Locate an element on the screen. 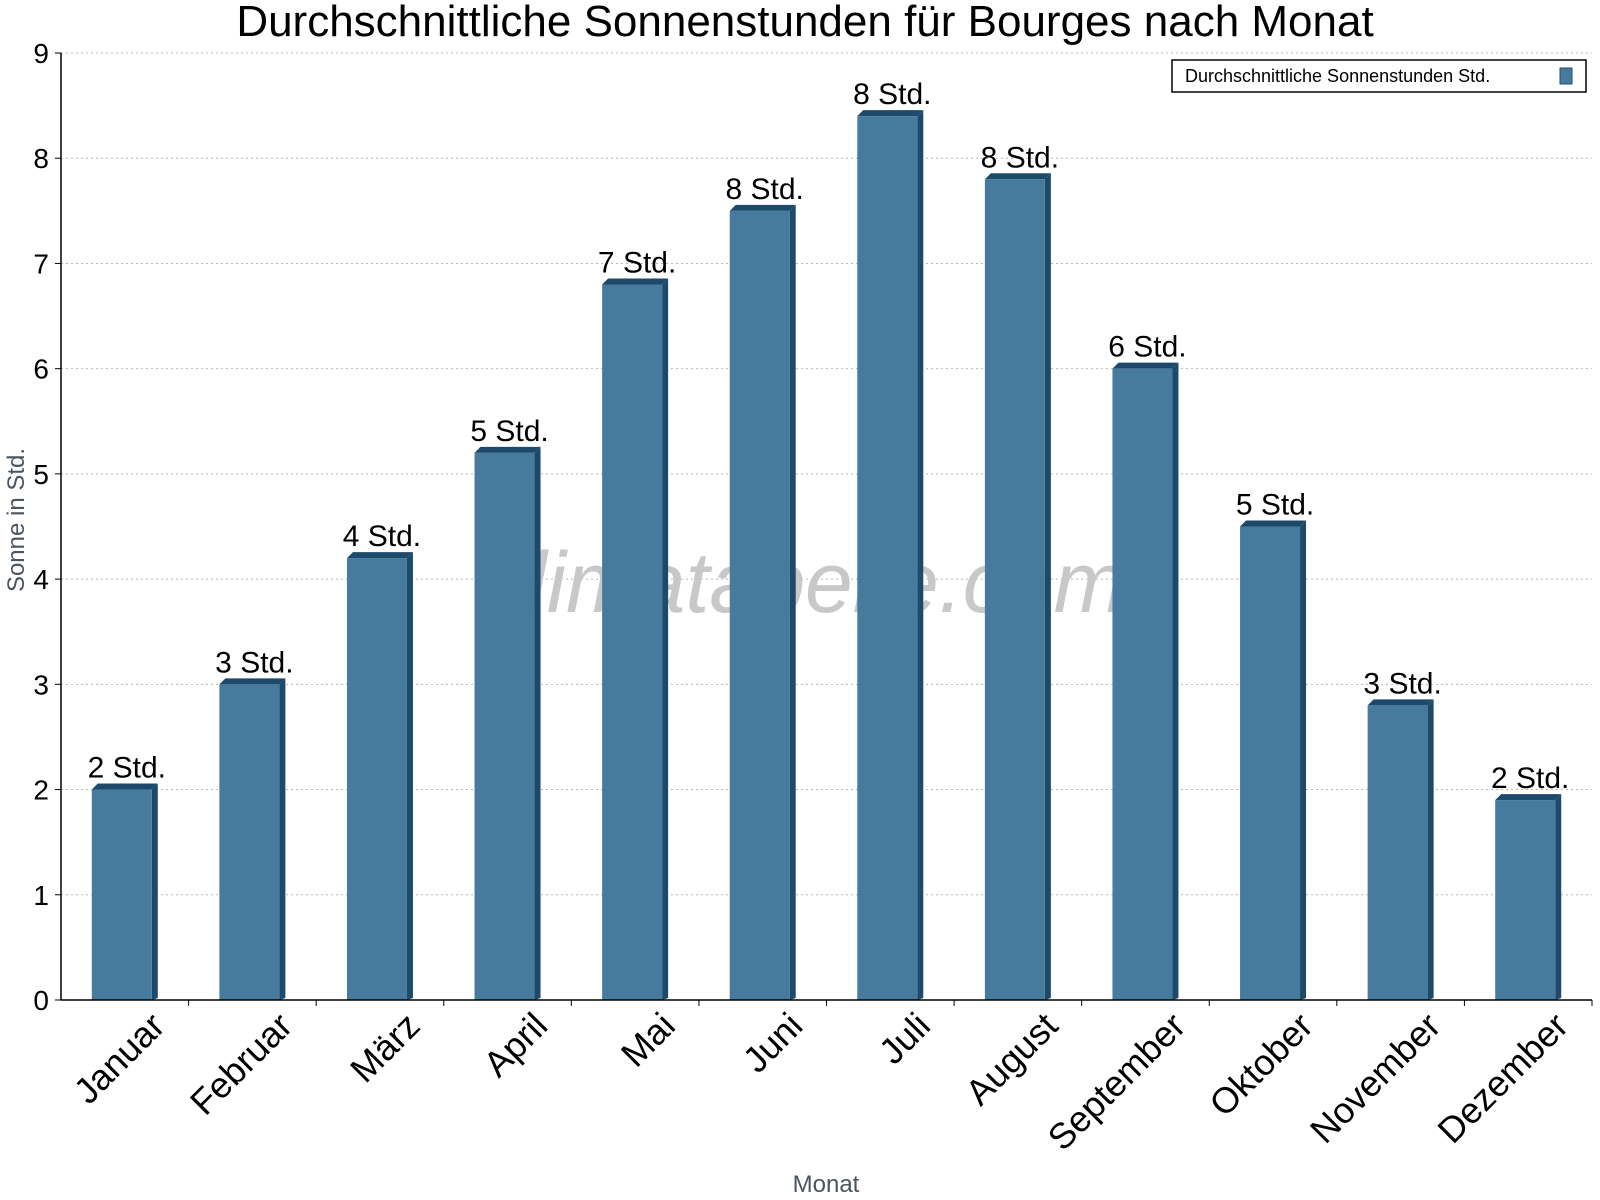  legend: Durchschnittliche Sonnenstunden Std. is located at coordinates (1379, 76).